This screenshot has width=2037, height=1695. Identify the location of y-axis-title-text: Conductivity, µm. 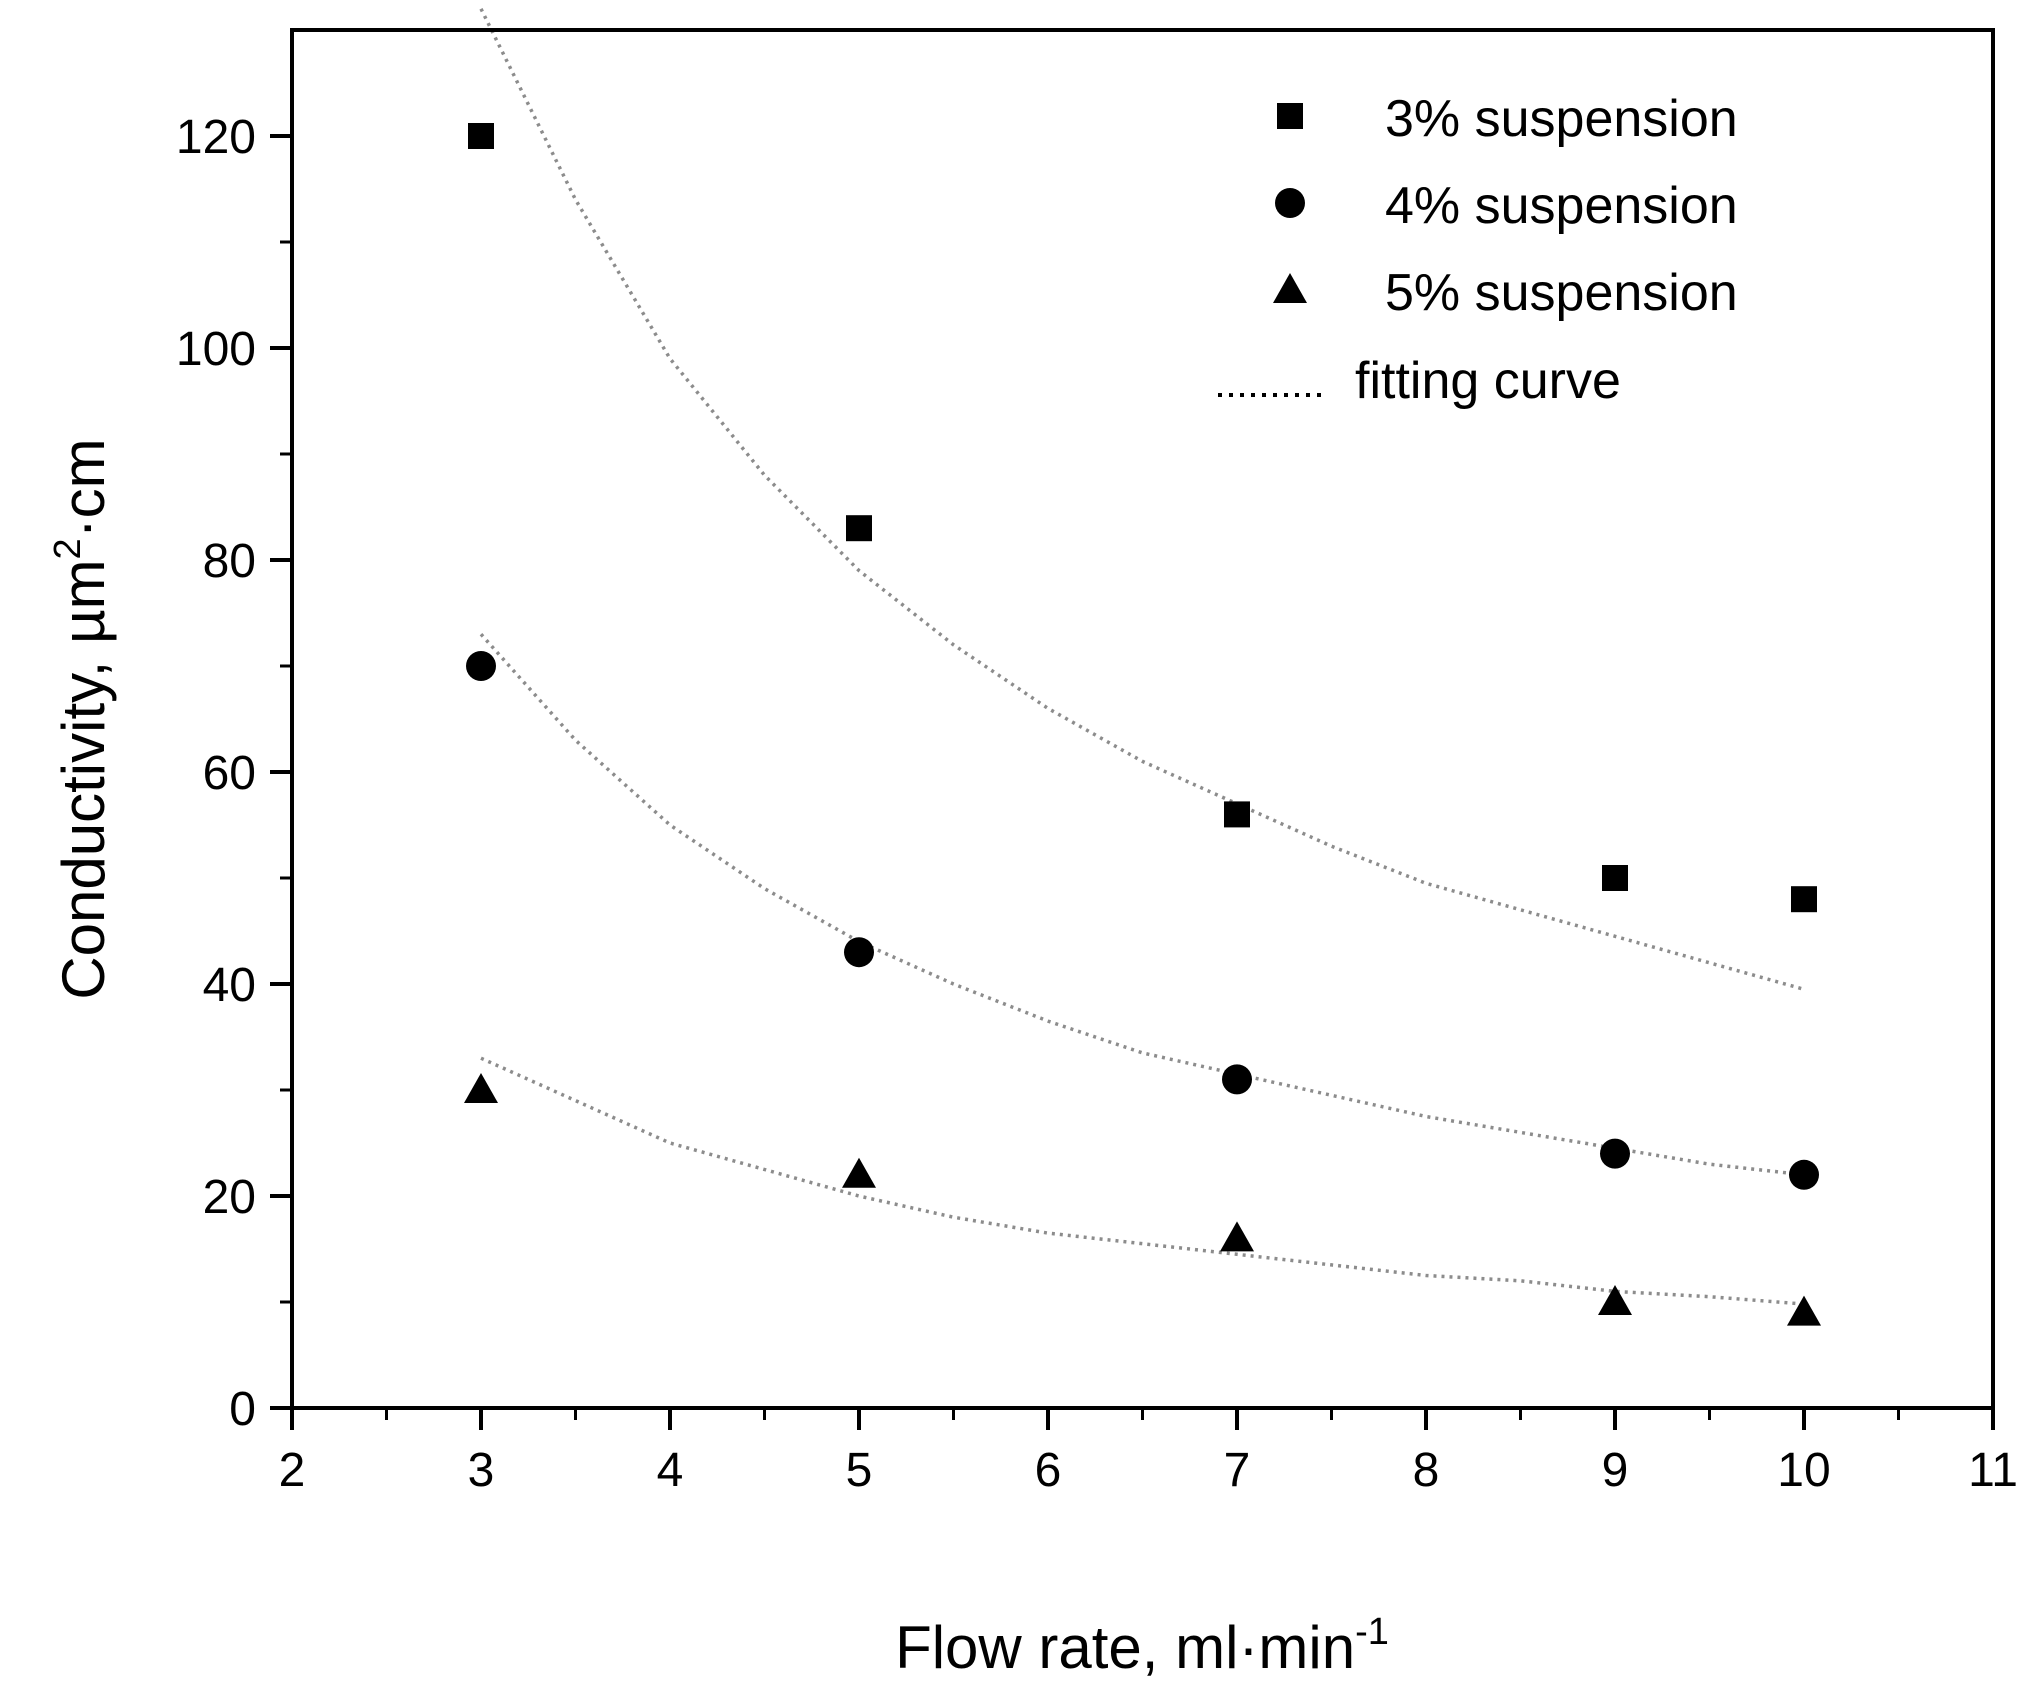
(83, 779).